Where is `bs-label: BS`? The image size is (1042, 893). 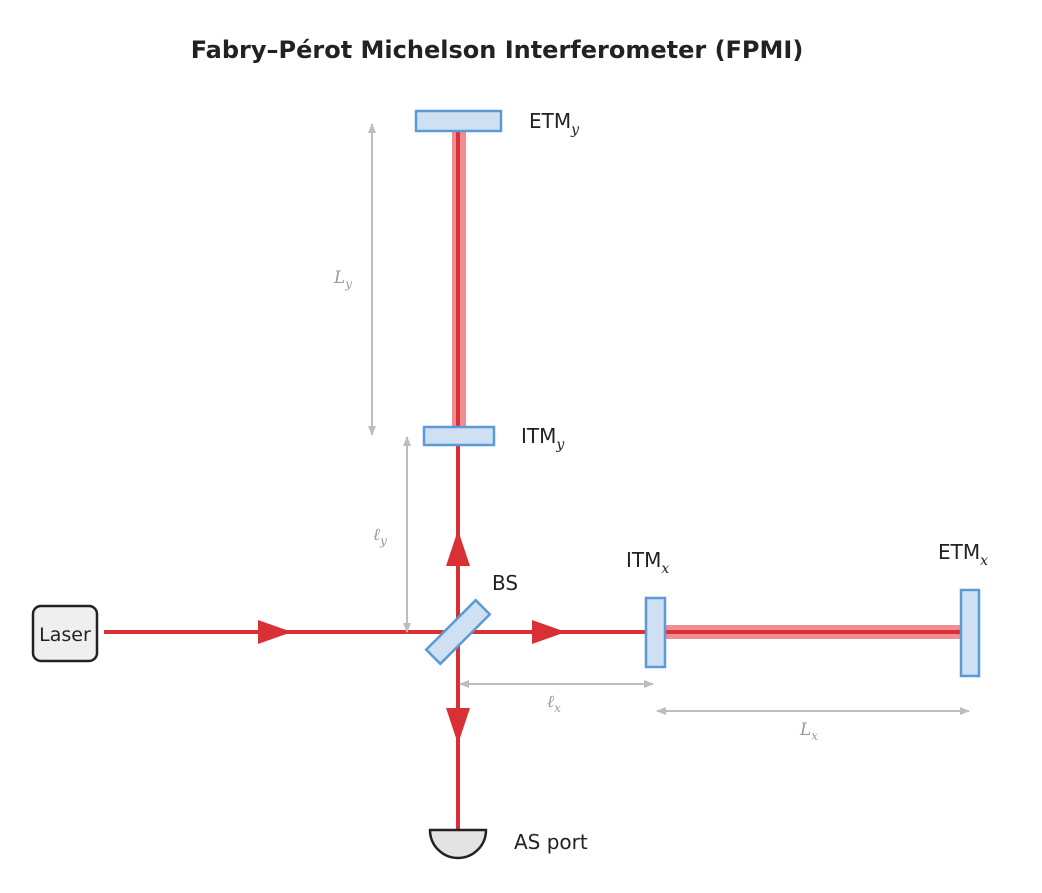
bs-label: BS is located at coordinates (505, 583).